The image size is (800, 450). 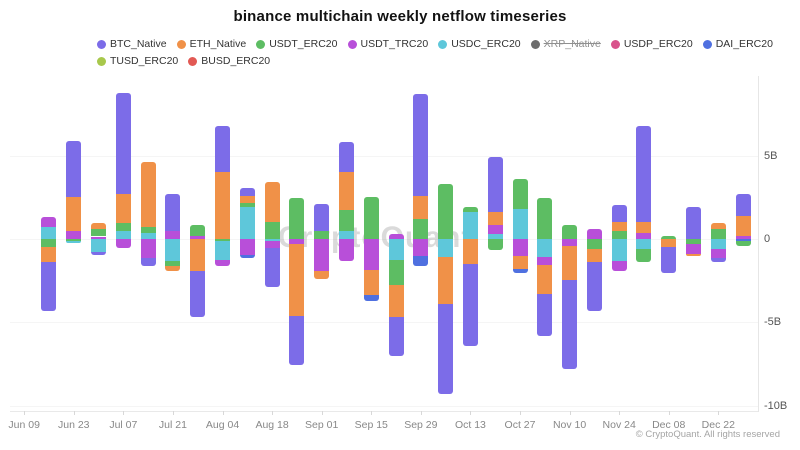 What do you see at coordinates (737, 44) in the screenshot?
I see `legend-item-dai_erc20: DAI_ERC20` at bounding box center [737, 44].